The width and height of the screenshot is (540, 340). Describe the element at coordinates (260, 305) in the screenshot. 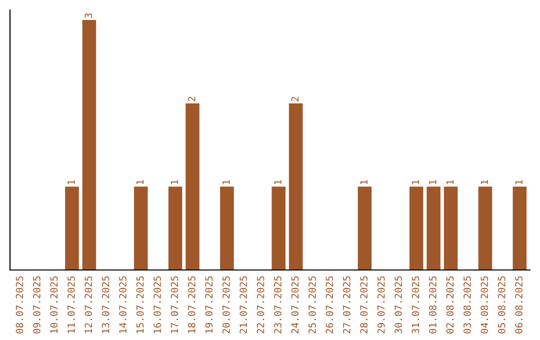

I see `x-tick-label: 22.07.2025` at that location.